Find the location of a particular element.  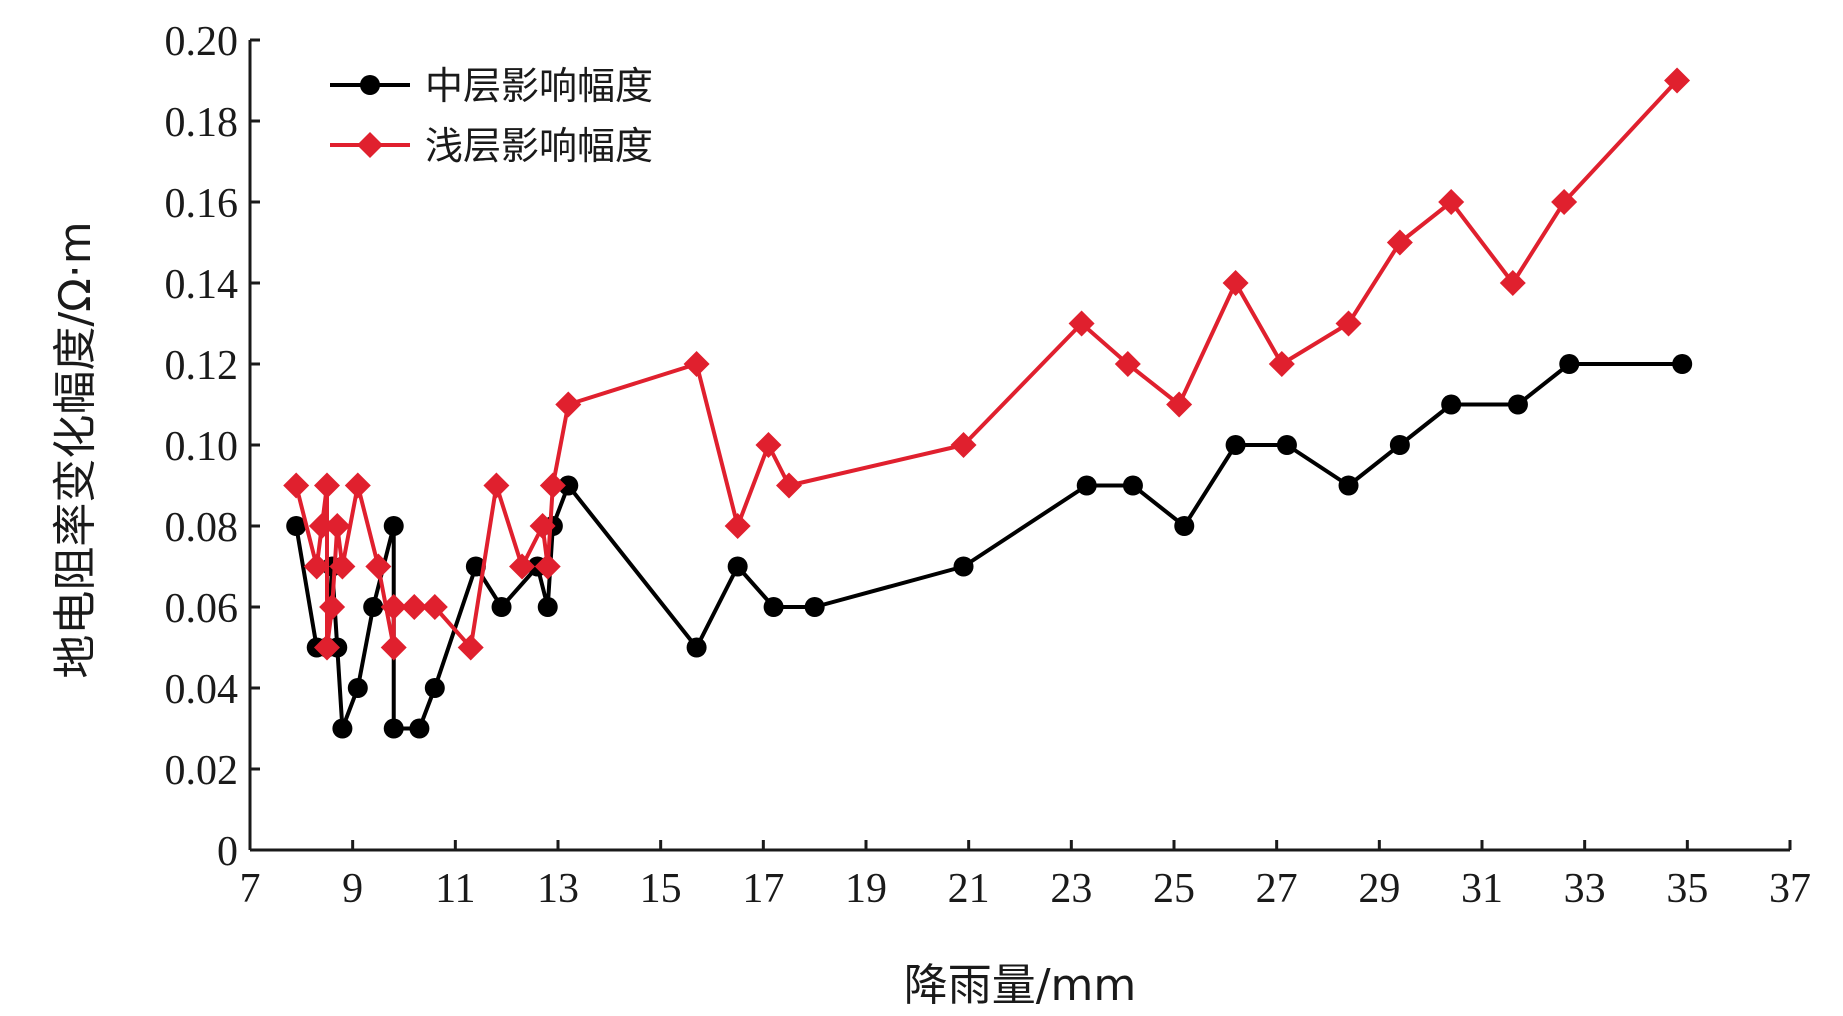

x-tick-label: 29 is located at coordinates (1379, 889).